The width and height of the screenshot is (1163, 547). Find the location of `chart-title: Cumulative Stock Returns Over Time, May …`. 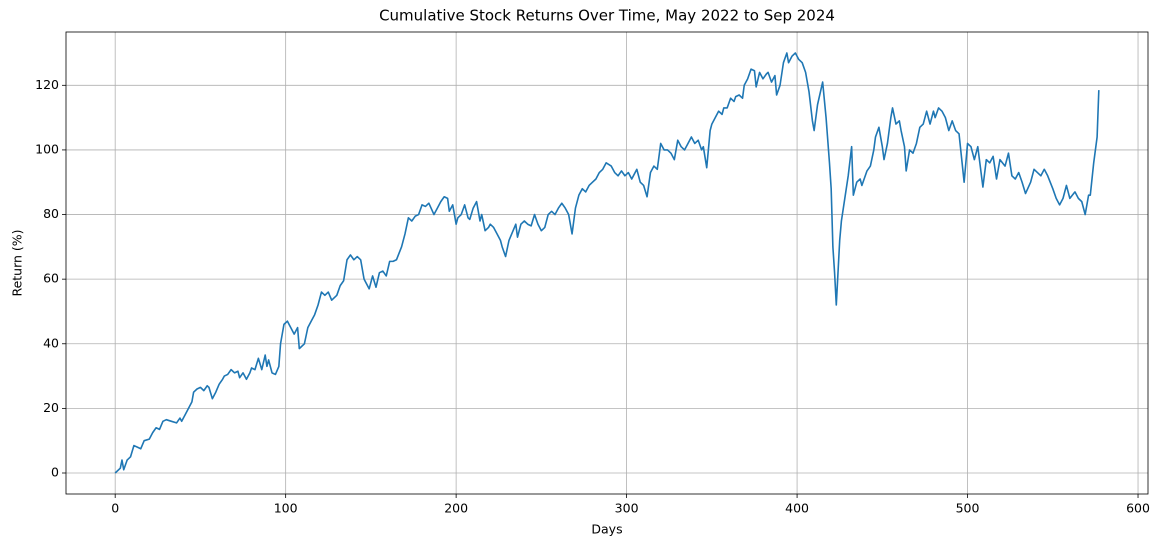

chart-title: Cumulative Stock Returns Over Time, May … is located at coordinates (607, 16).